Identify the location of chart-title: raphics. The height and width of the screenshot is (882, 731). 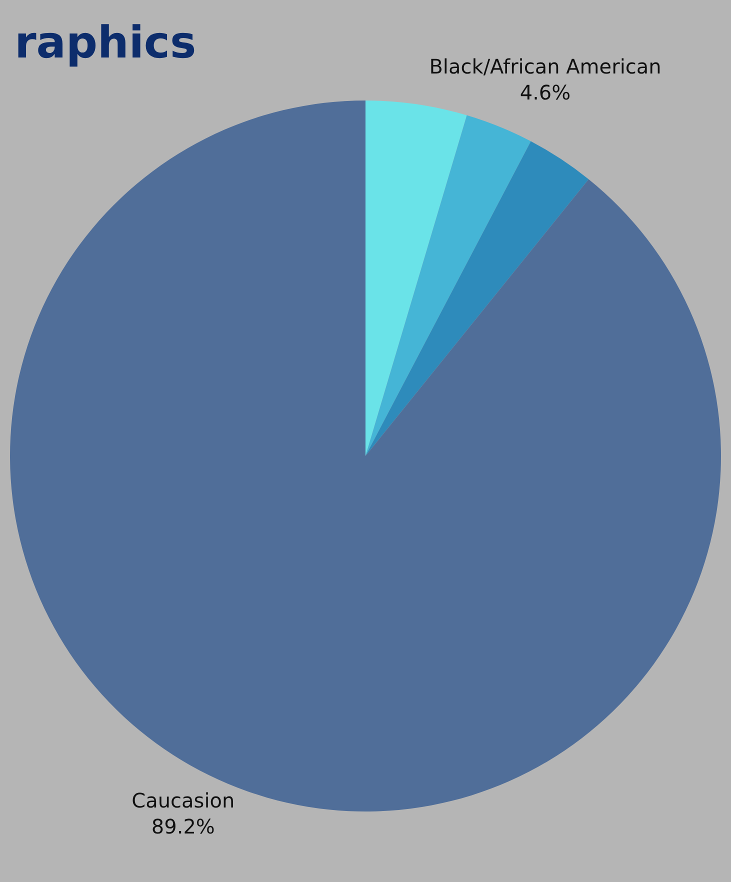
(105, 42).